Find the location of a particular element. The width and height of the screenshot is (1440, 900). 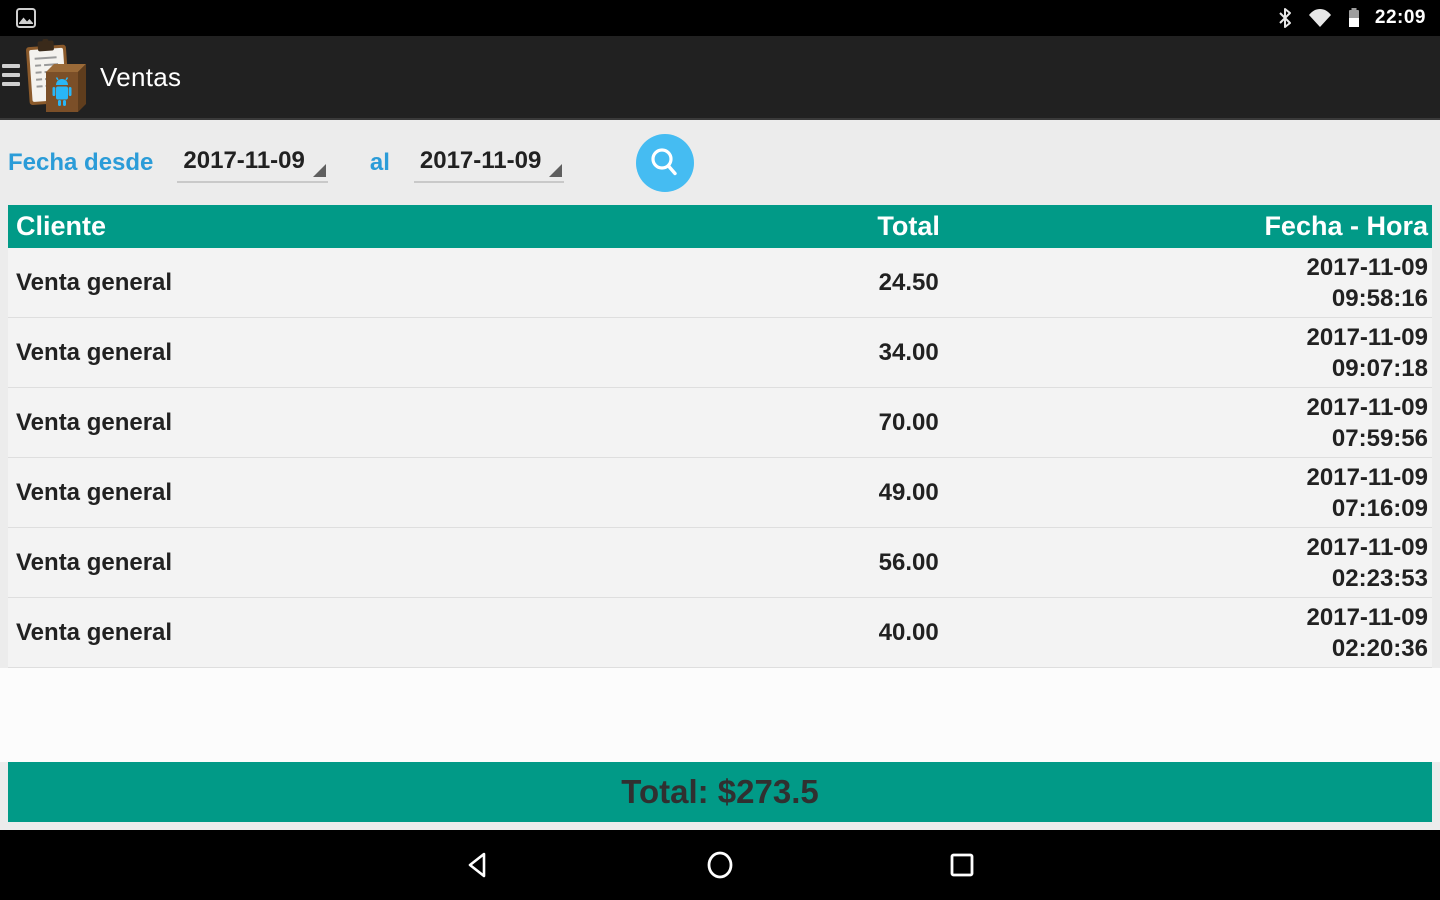

table-row: Venta general 70.00 2017-11-09 07:59:56 is located at coordinates (720, 423).